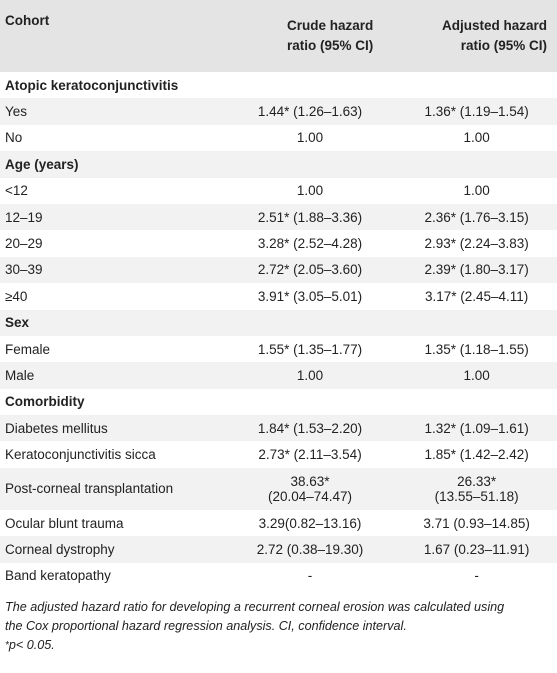 The height and width of the screenshot is (673, 557). I want to click on table-row: 30–39 2.72* (2.05–3.60) 2.39* (1.80–3.17), so click(278, 270).